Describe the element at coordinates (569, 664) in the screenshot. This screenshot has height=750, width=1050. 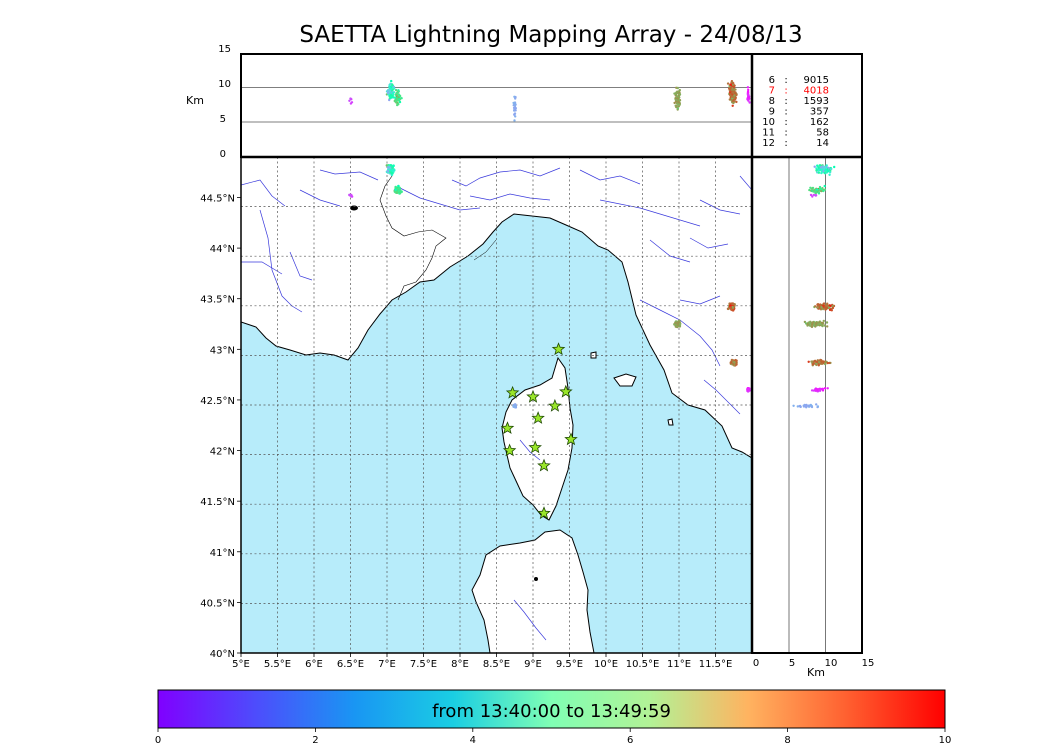
I see `map-xtick-label: 9.5°E` at that location.